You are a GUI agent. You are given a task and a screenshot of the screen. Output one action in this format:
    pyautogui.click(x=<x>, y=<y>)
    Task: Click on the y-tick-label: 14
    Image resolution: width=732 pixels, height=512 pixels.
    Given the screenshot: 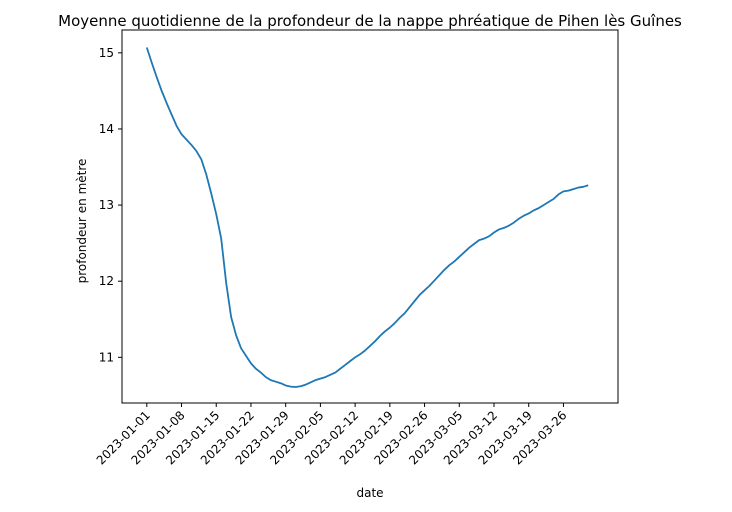 What is the action you would take?
    pyautogui.click(x=106, y=129)
    